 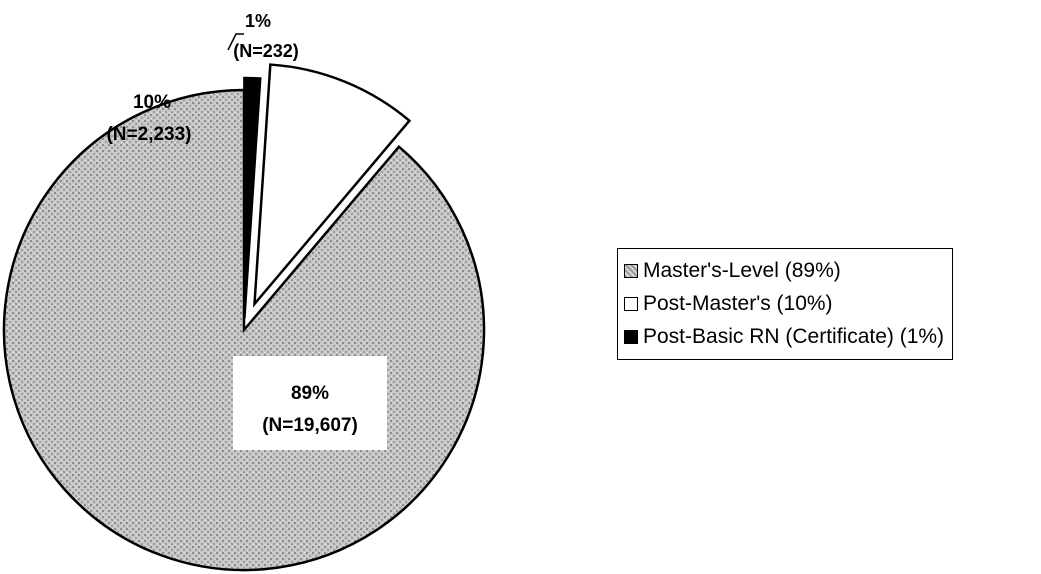 I want to click on legend-item-post-masters: Post-Master's (10%), so click(x=784, y=303).